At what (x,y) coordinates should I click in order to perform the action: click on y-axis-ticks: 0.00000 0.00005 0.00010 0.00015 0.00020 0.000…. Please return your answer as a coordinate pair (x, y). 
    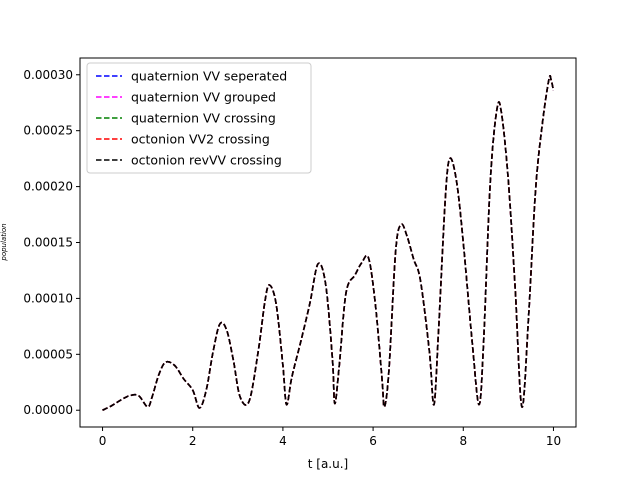
    Looking at the image, I should click on (51, 242).